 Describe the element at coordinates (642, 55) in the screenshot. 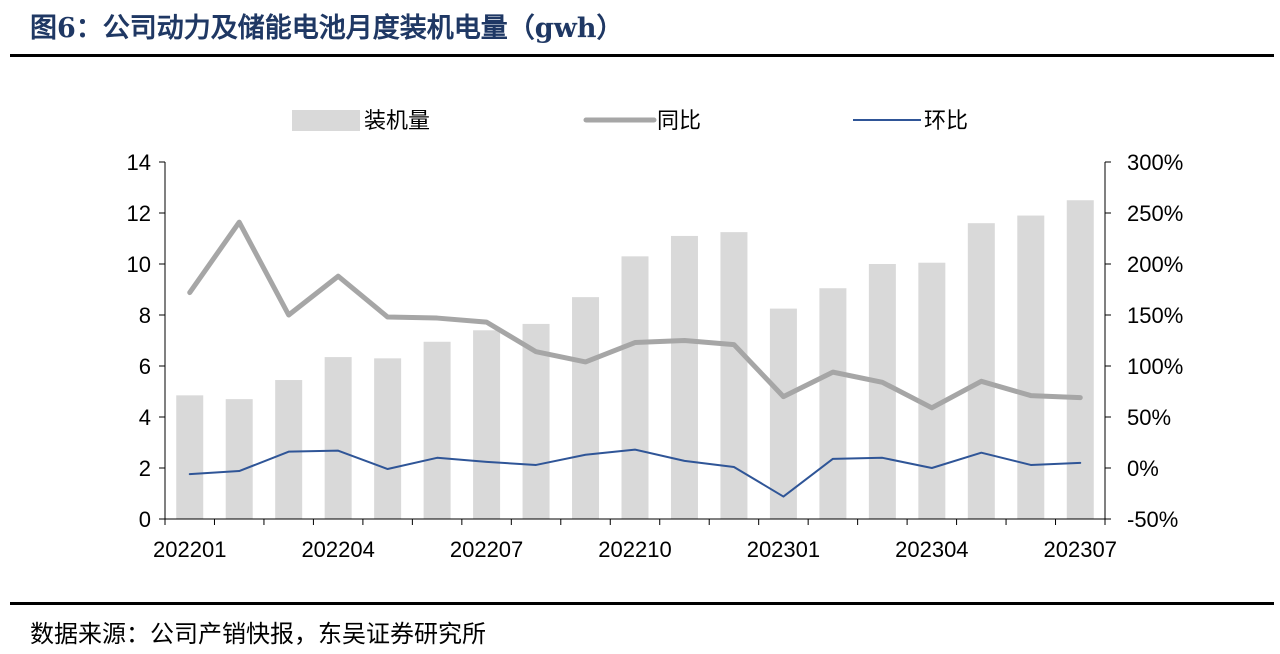

I see `top-rule` at that location.